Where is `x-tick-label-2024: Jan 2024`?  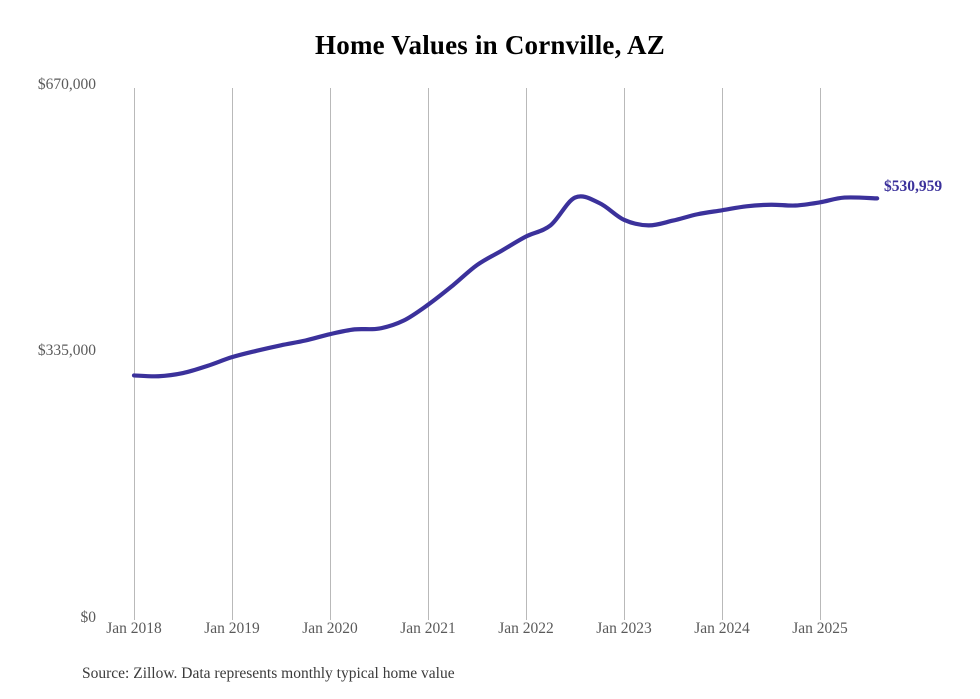
x-tick-label-2024: Jan 2024 is located at coordinates (722, 628).